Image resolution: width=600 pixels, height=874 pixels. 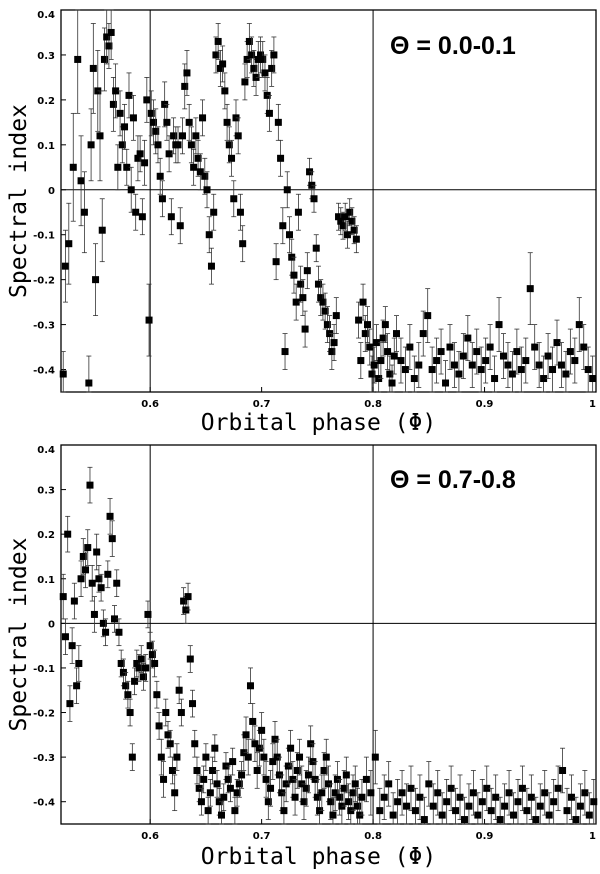 What do you see at coordinates (44, 714) in the screenshot?
I see `y-tick-label: -0.2` at bounding box center [44, 714].